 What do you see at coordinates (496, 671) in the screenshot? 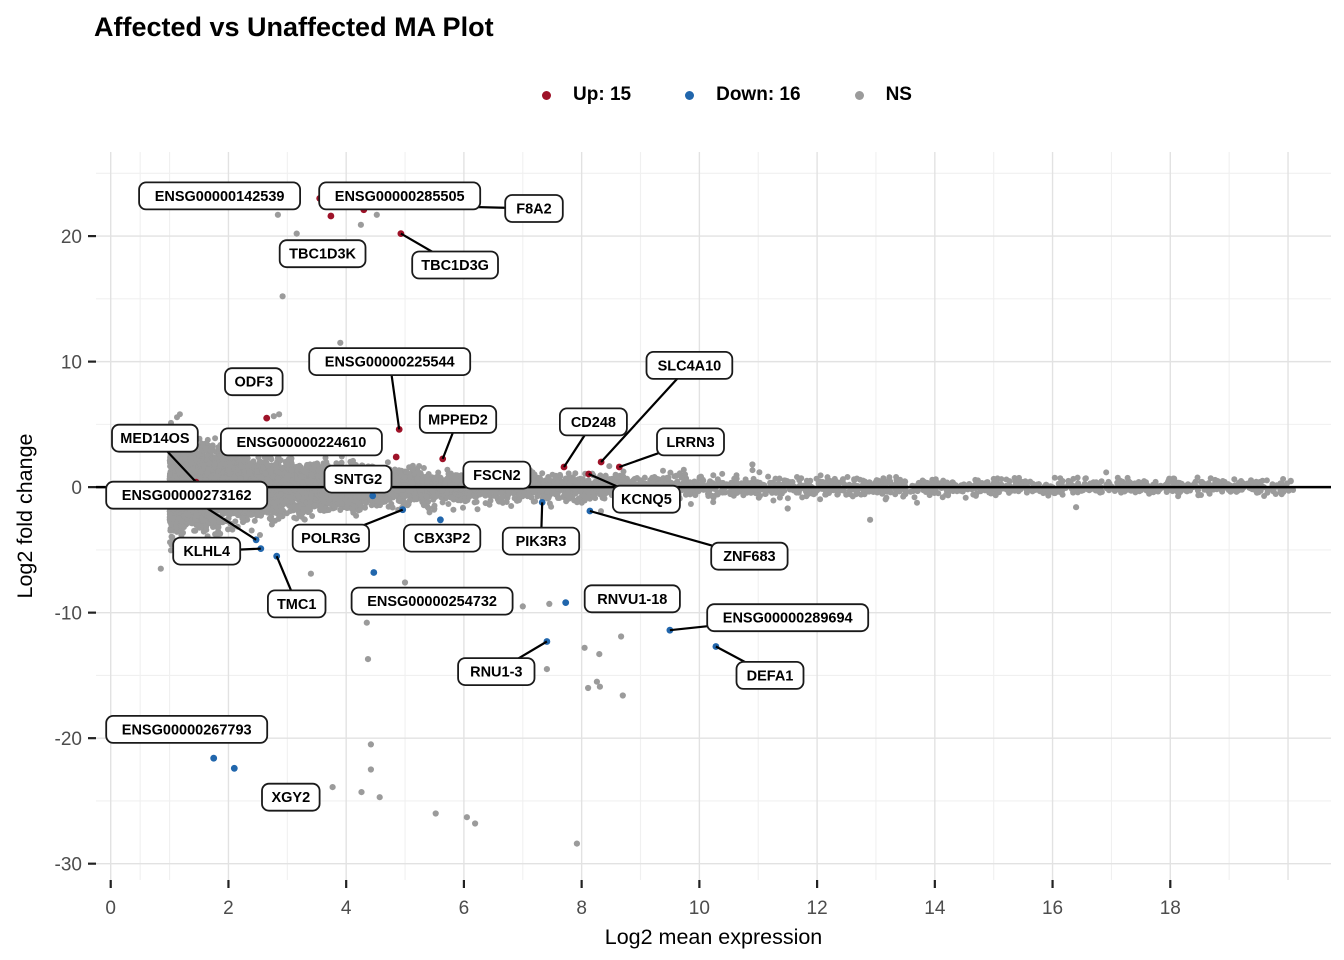
I see `gene-label-RNU1-3: RNU1-3` at bounding box center [496, 671].